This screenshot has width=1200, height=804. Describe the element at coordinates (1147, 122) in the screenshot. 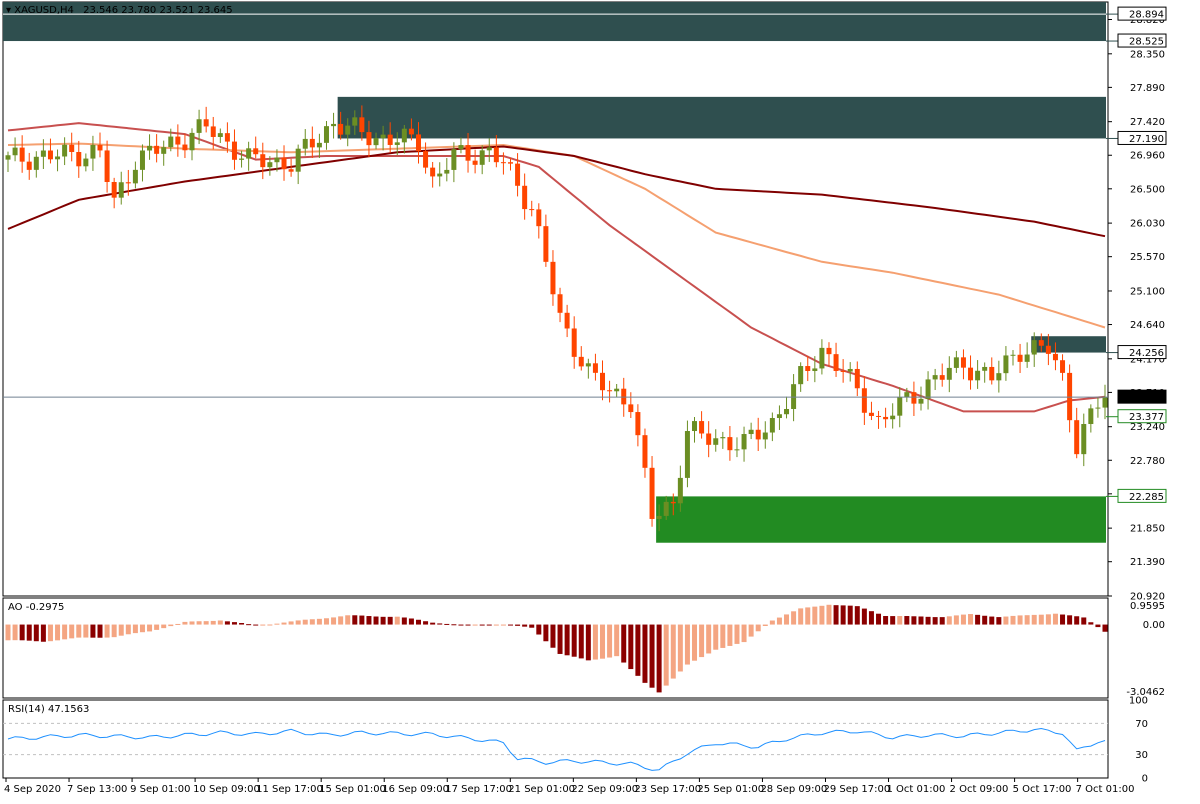

I see `price-y-tick-label: 27.420` at that location.